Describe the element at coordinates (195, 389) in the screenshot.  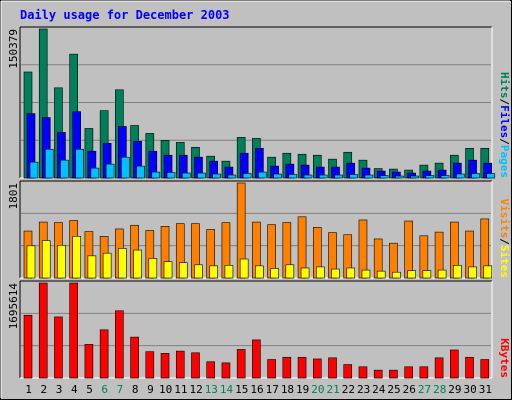
I see `day-label-12: 12` at that location.